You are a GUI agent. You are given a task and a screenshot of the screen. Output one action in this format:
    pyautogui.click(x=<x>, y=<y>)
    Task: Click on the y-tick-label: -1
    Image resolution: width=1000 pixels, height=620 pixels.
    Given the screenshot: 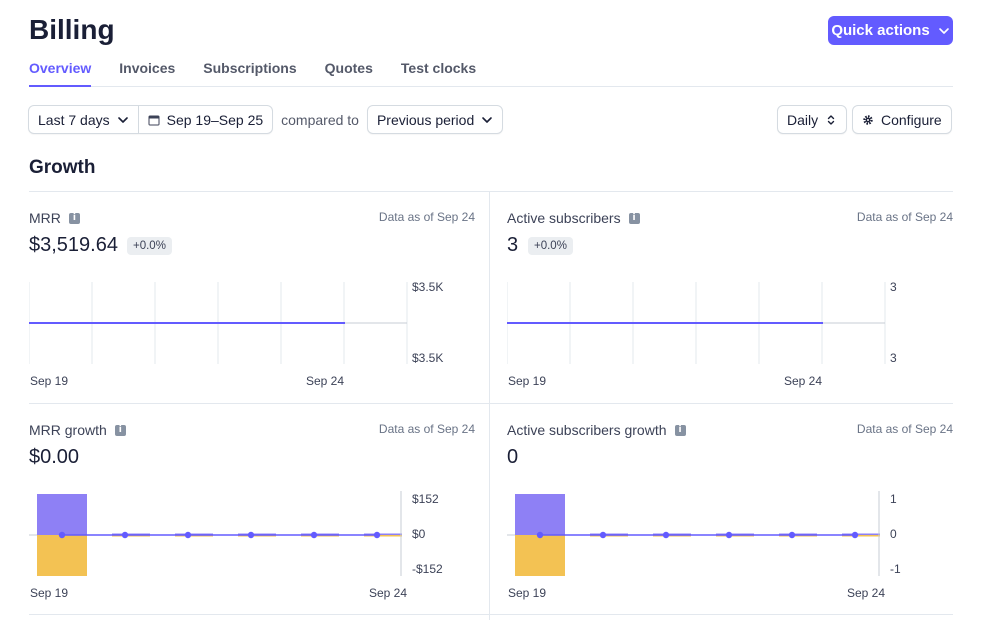 What is the action you would take?
    pyautogui.click(x=895, y=569)
    